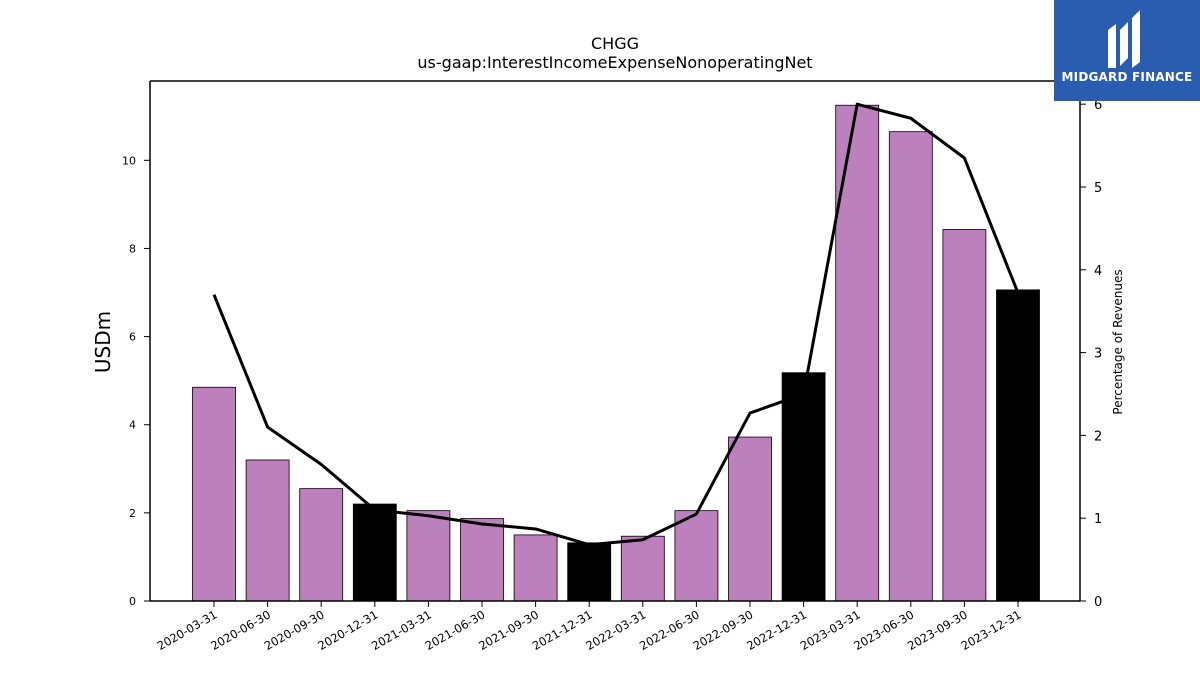  What do you see at coordinates (401, 630) in the screenshot?
I see `x-tick-label: 2021-03-31` at bounding box center [401, 630].